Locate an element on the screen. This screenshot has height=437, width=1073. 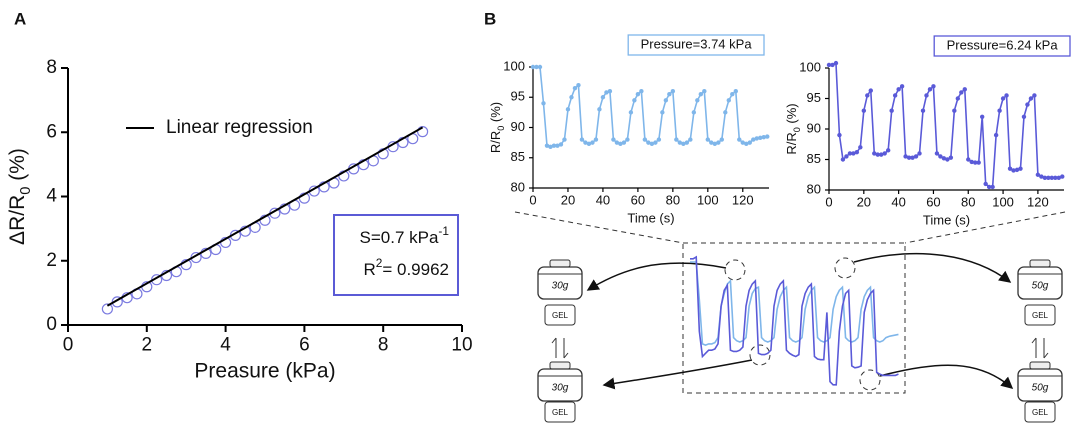
y-tick-label: 100 is located at coordinates (514, 65).